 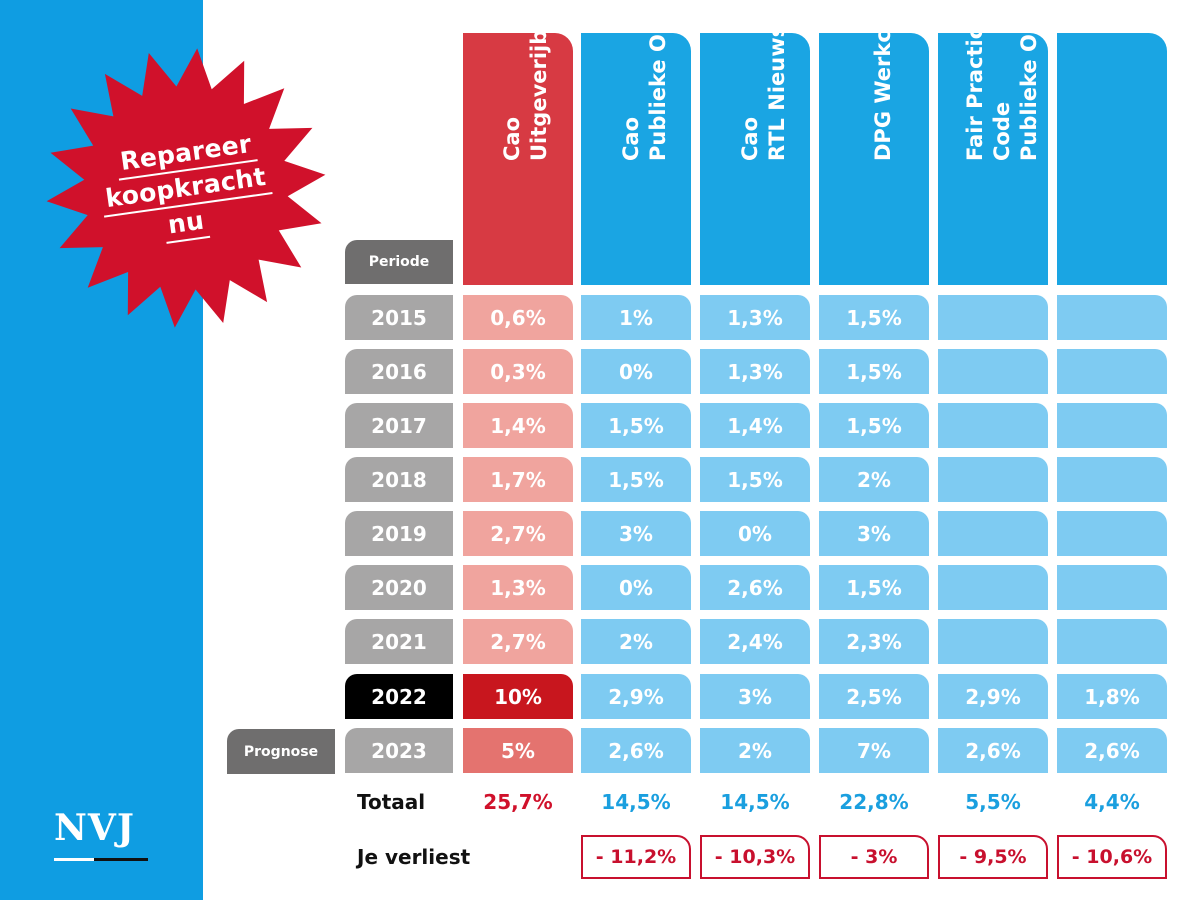 What do you see at coordinates (874, 802) in the screenshot?
I see `totaal-value: 22,8%` at bounding box center [874, 802].